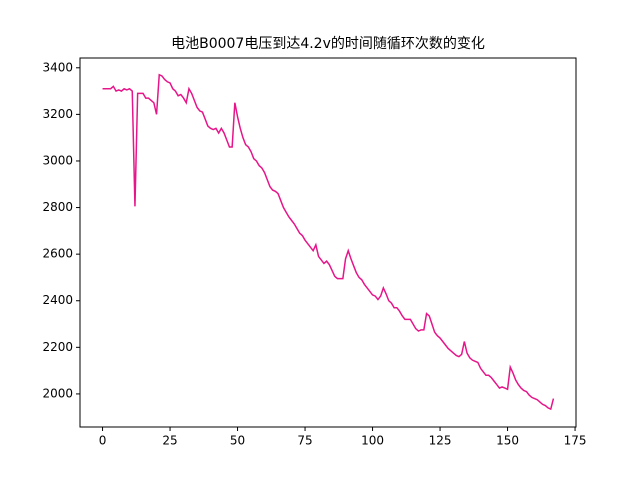  I want to click on y-tick-label: 2000, so click(57, 393).